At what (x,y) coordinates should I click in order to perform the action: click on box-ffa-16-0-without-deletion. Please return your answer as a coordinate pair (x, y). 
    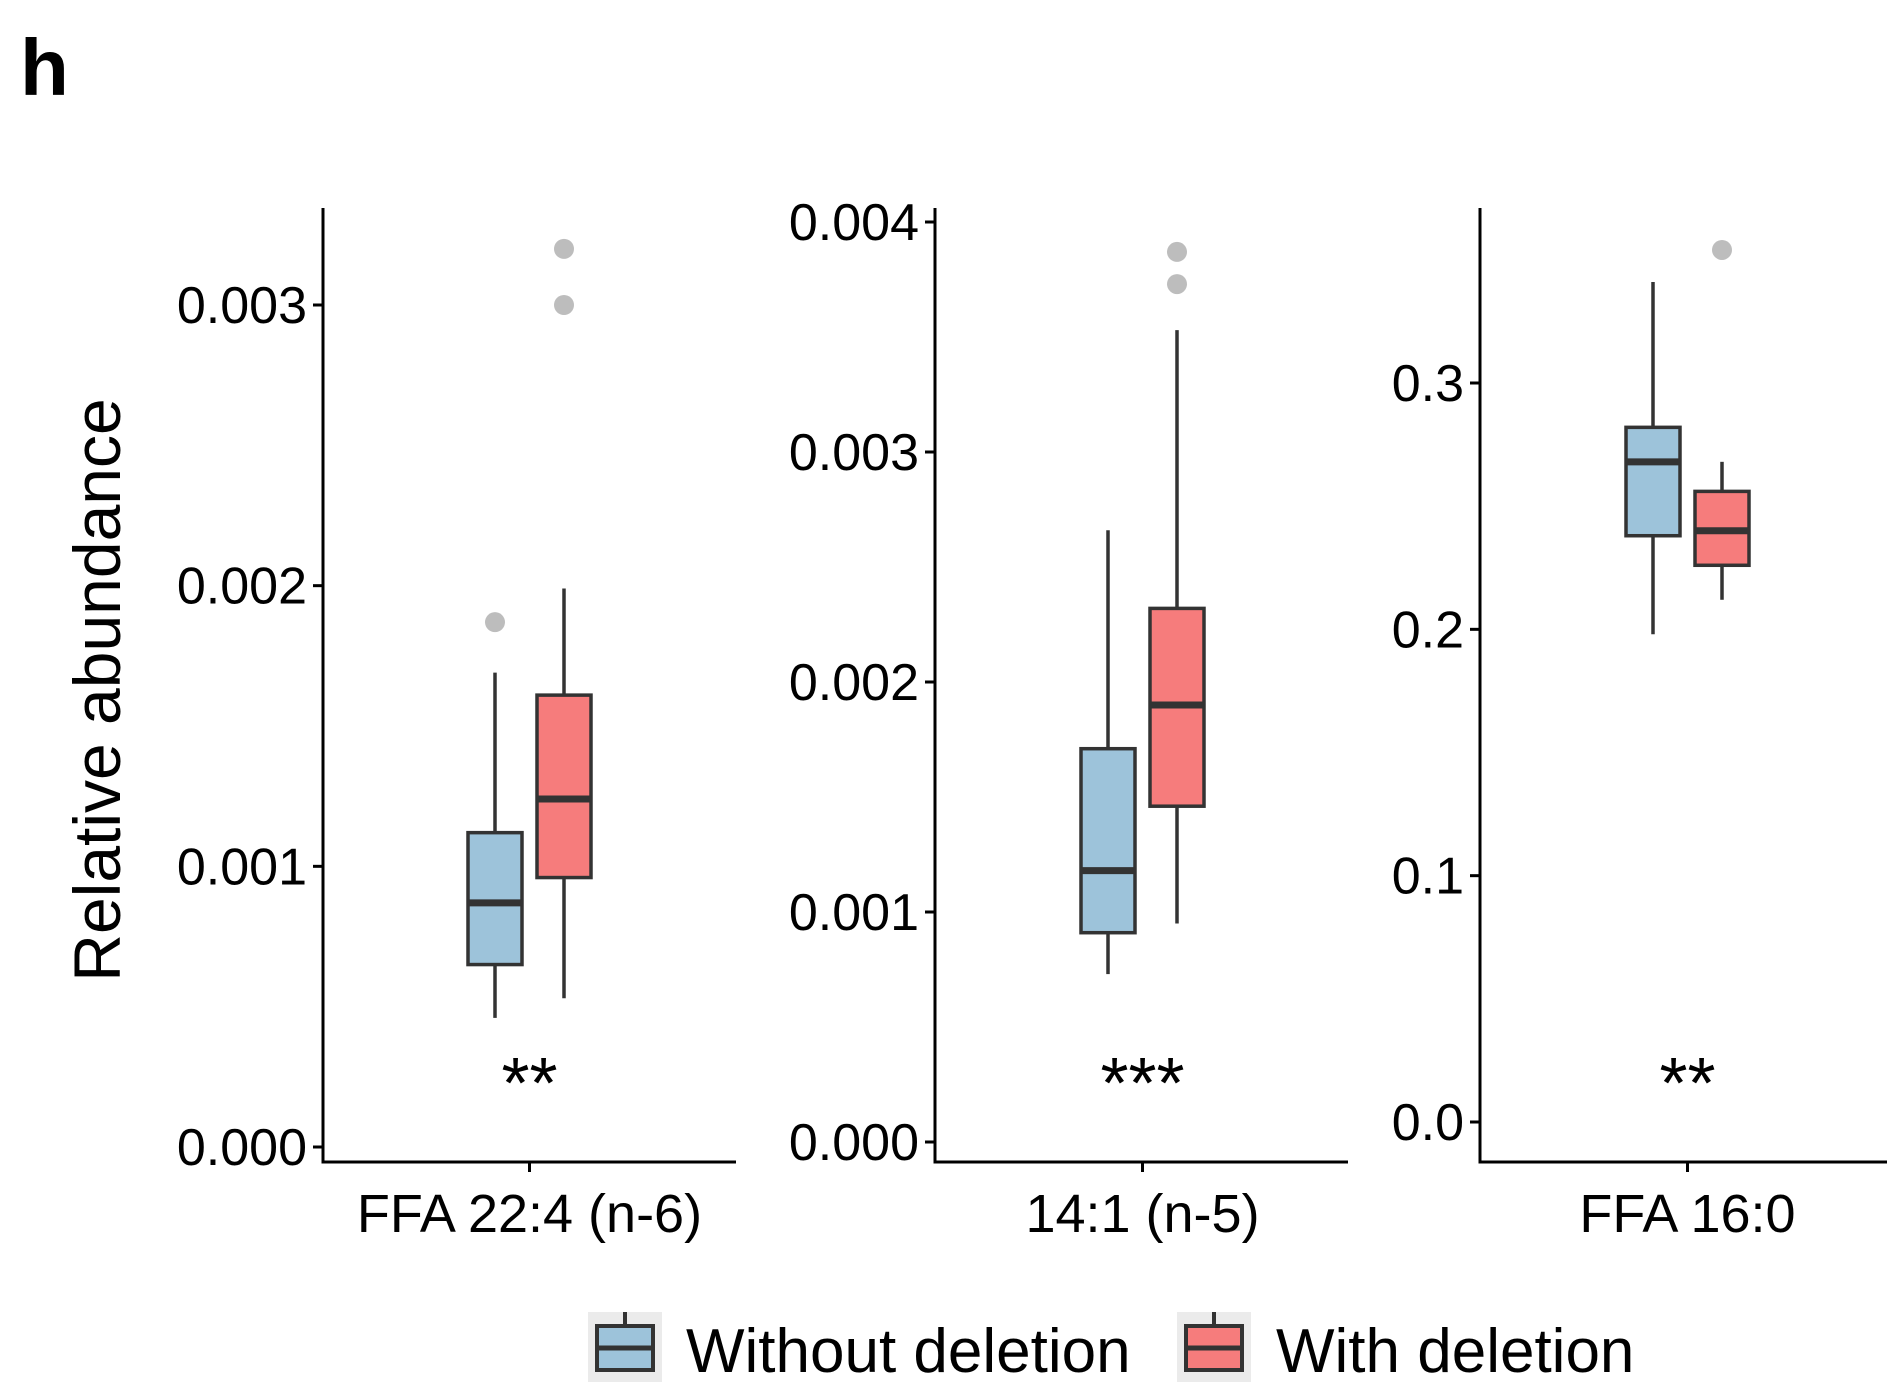
    Looking at the image, I should click on (1653, 458).